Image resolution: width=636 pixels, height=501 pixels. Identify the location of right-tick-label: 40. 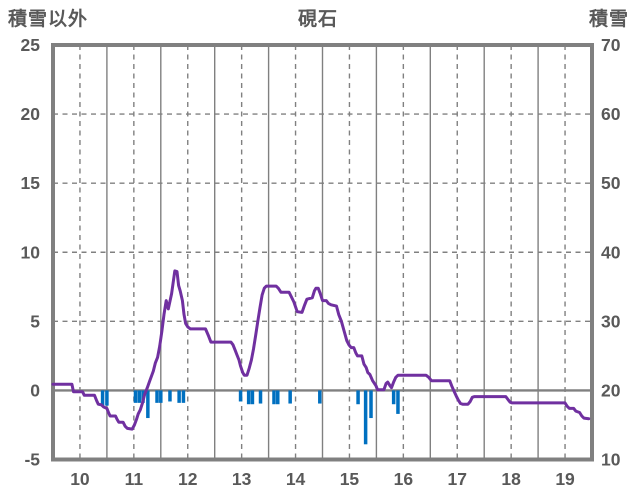
(611, 252).